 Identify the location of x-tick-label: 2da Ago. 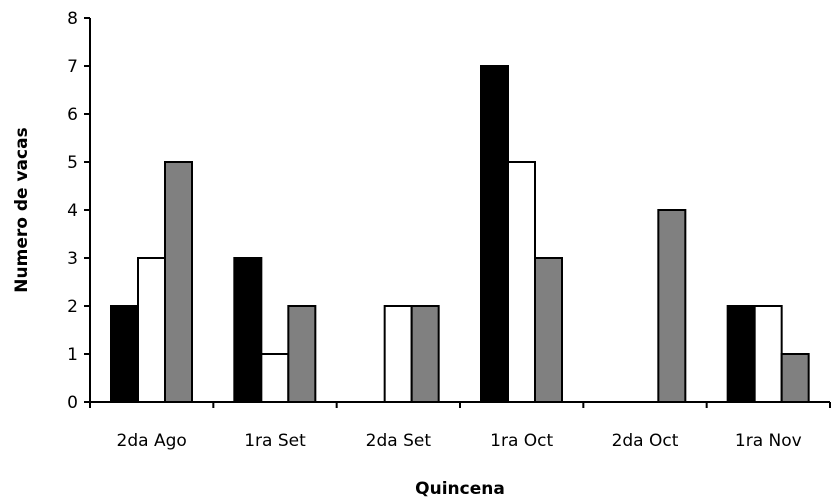
(152, 441).